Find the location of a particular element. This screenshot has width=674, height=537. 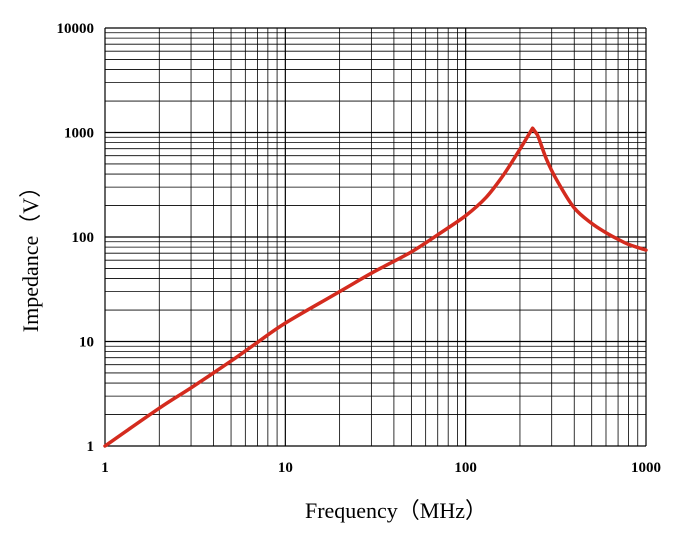

y-tick-label: 10000 is located at coordinates (76, 29).